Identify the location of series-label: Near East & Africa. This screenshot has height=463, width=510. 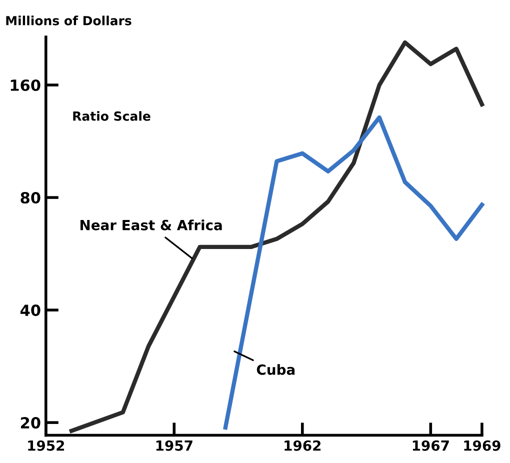
(151, 225).